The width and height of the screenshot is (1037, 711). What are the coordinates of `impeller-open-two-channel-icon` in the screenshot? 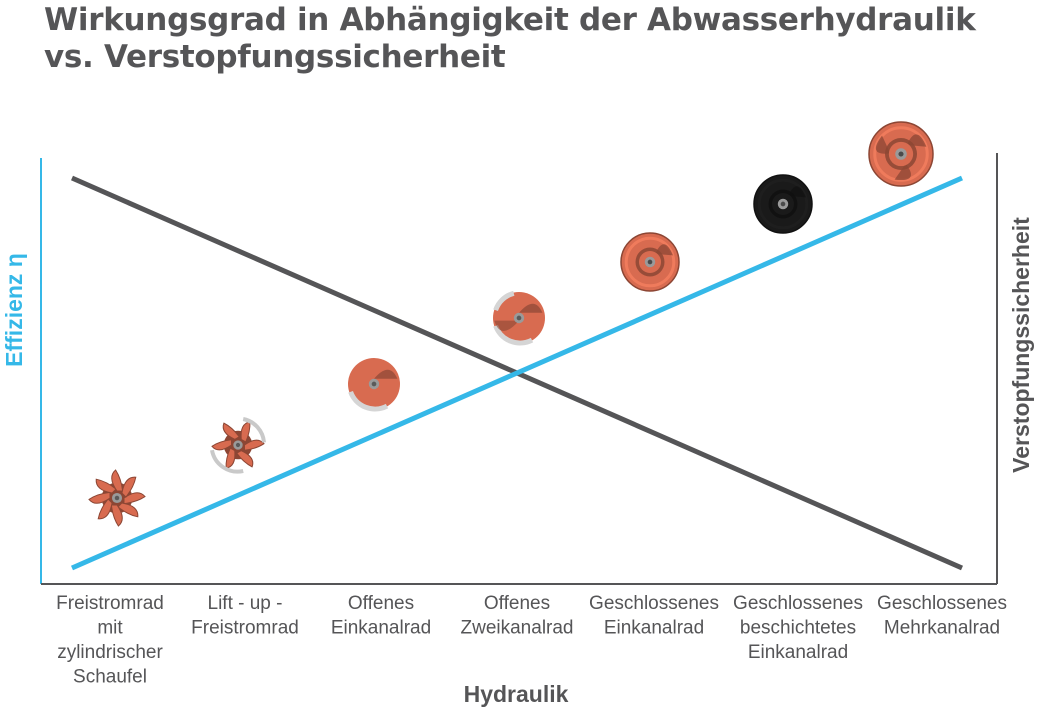 It's located at (519, 318).